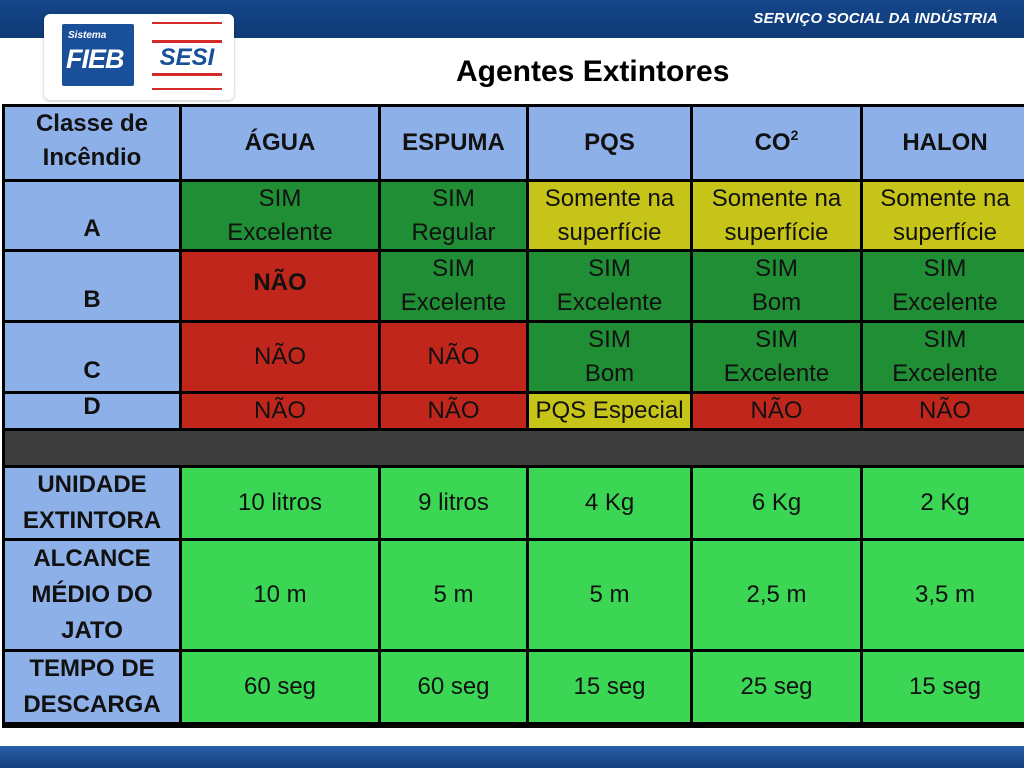 This screenshot has width=1024, height=768. What do you see at coordinates (453, 687) in the screenshot?
I see `cell-tempo-espuma: 60 seg` at bounding box center [453, 687].